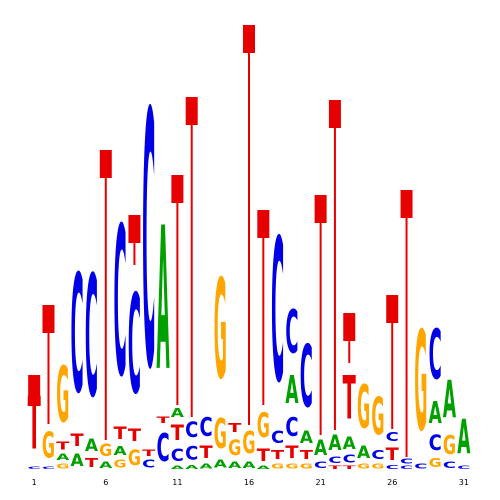 The width and height of the screenshot is (500, 500). I want to click on position-label: 6, so click(105, 482).